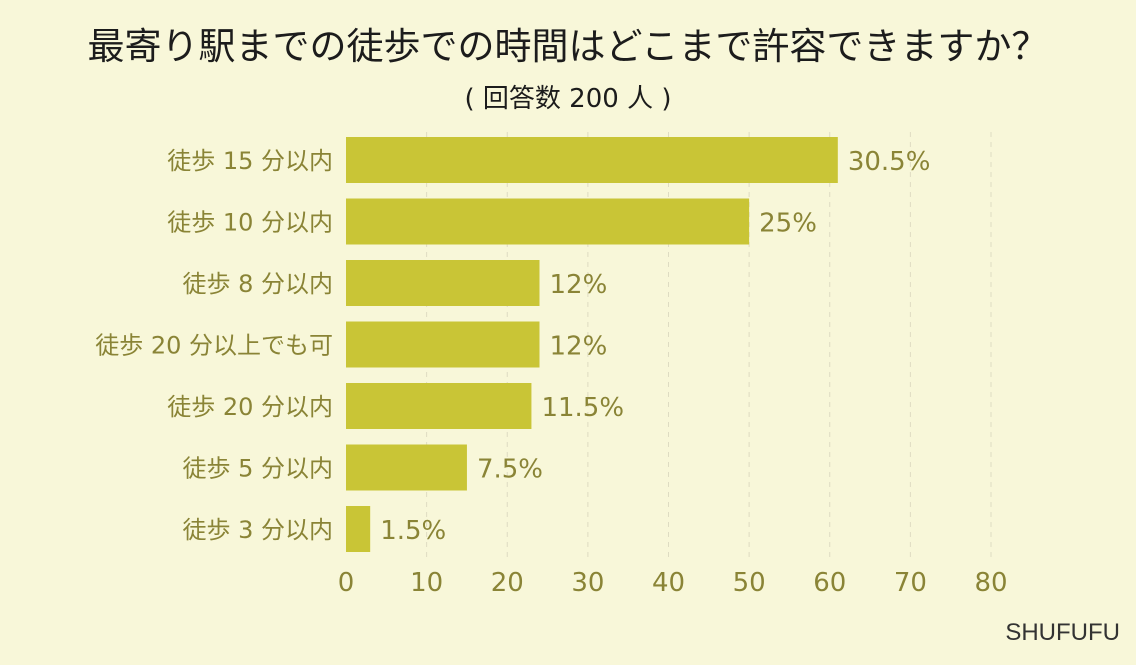  What do you see at coordinates (568, 99) in the screenshot?
I see `chart-subtitle: ( 回答数 200 人 )` at bounding box center [568, 99].